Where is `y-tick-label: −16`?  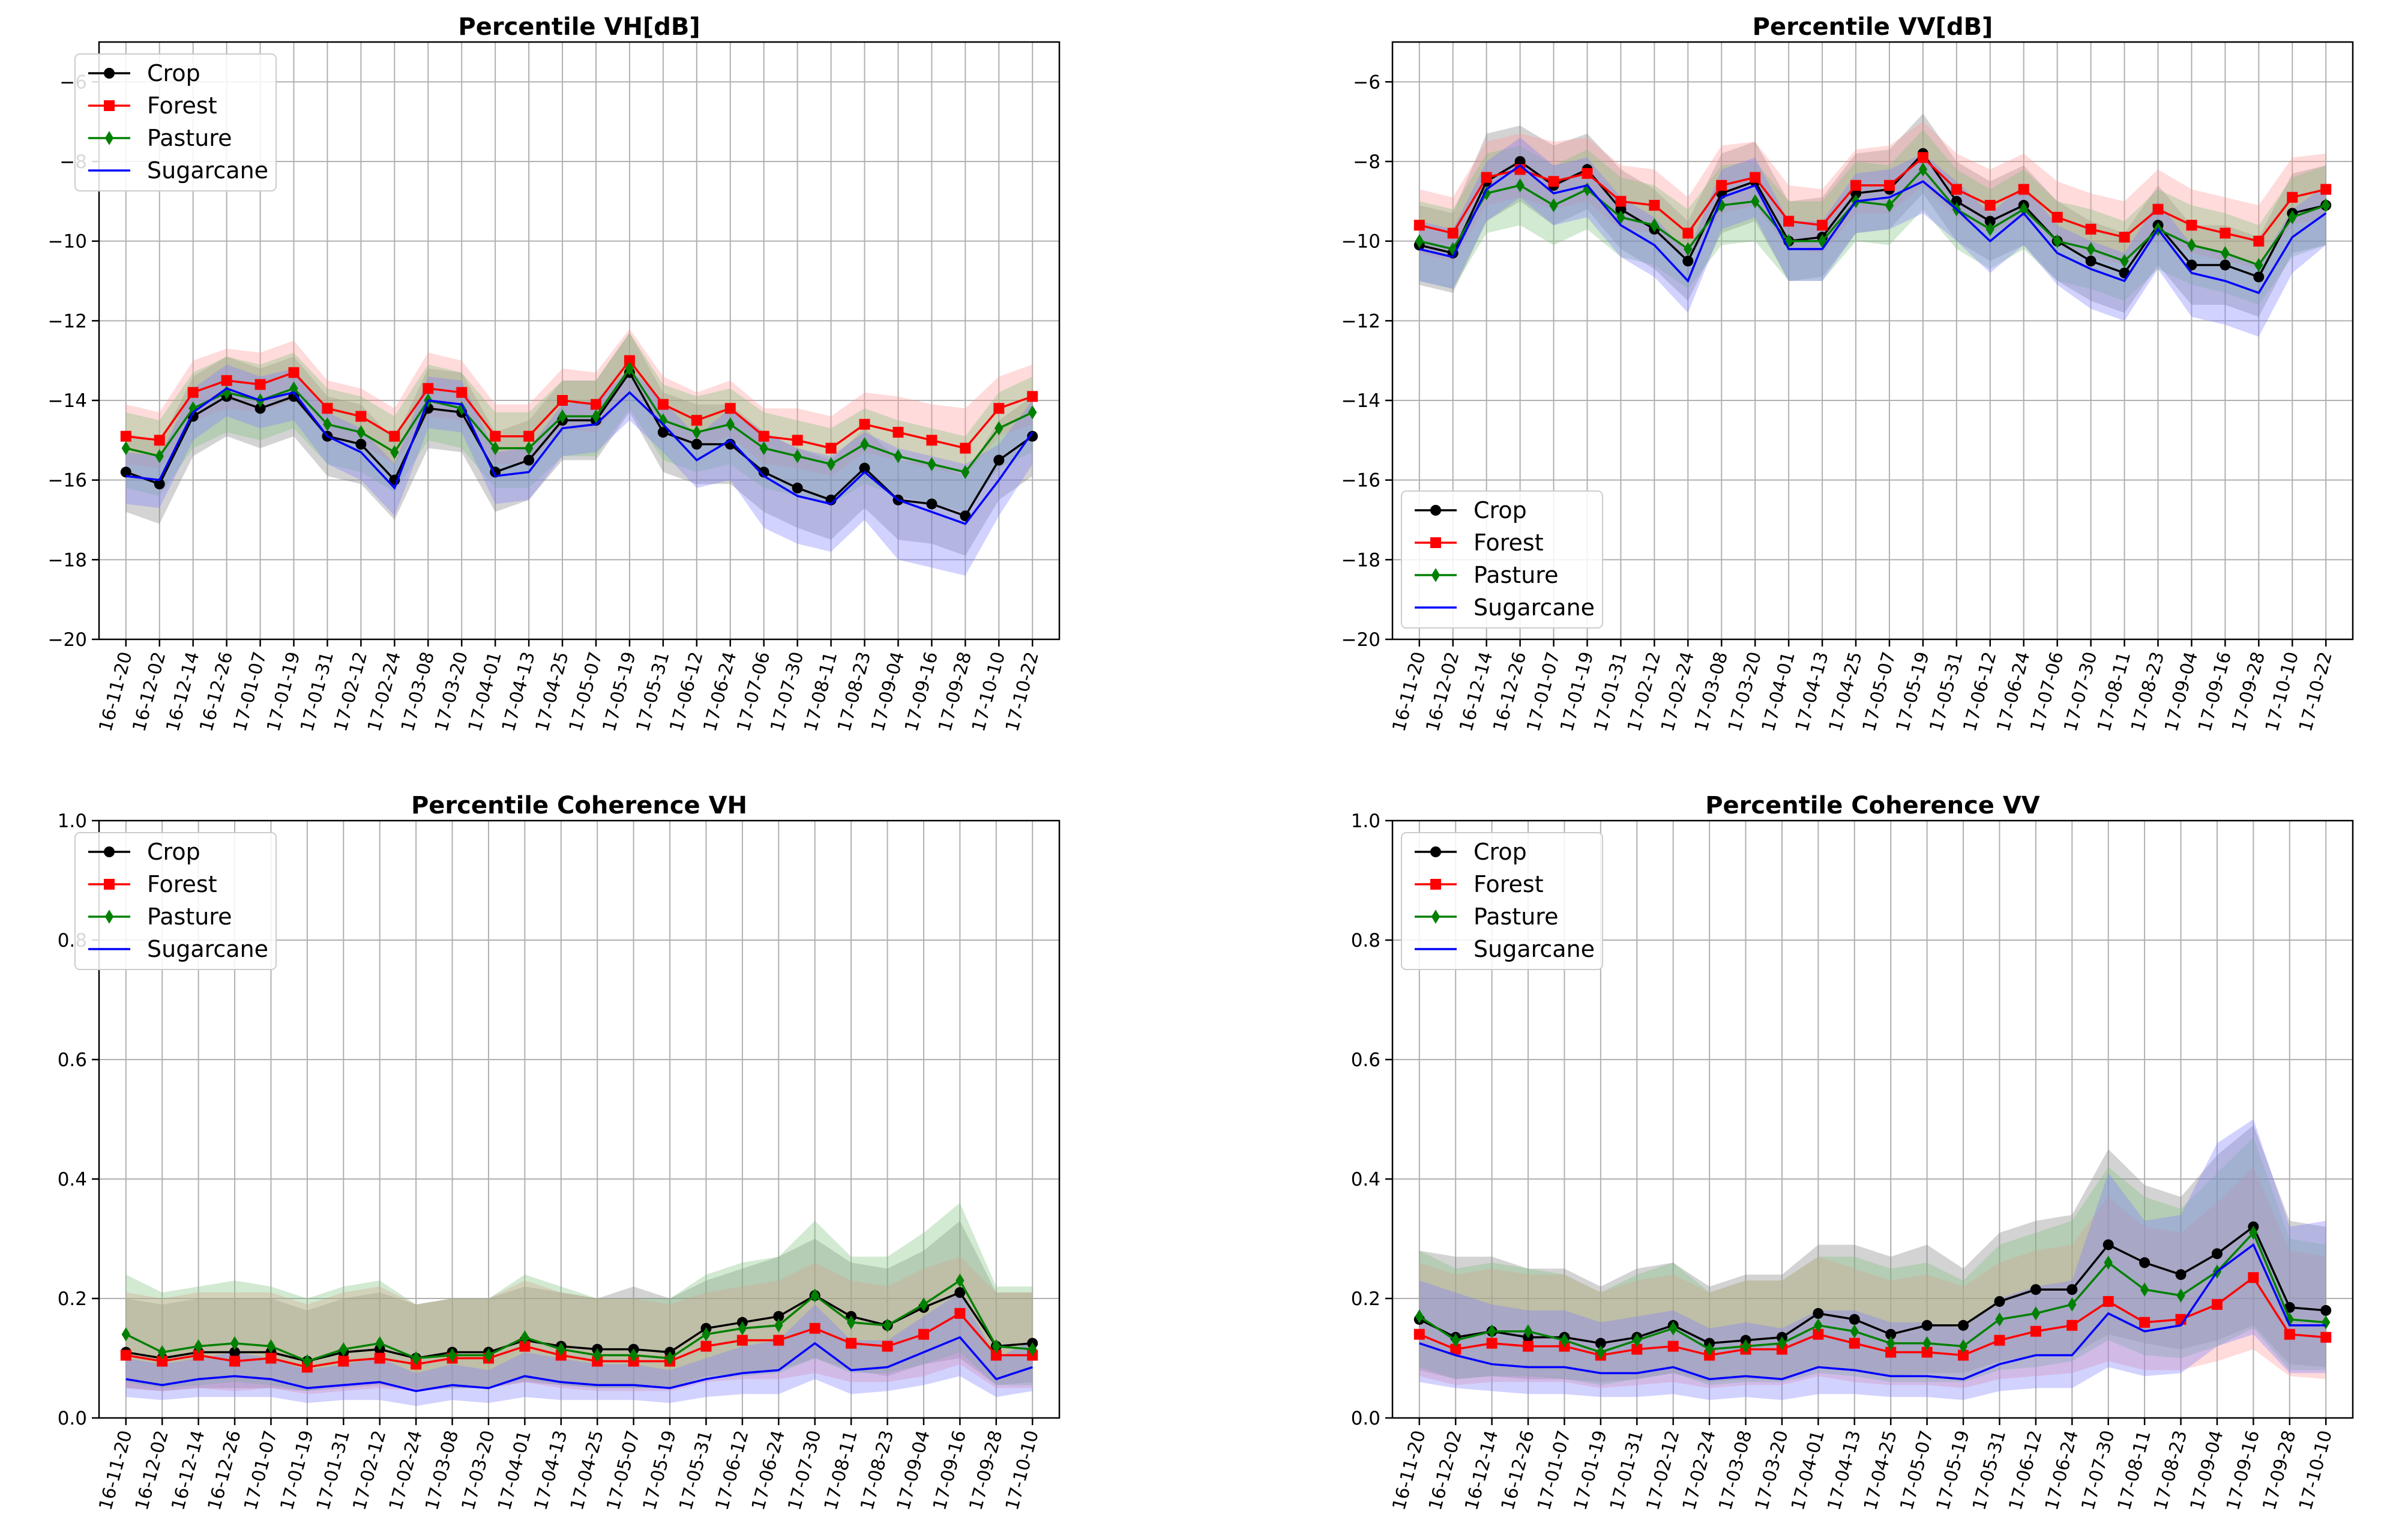 y-tick-label: −16 is located at coordinates (1360, 481).